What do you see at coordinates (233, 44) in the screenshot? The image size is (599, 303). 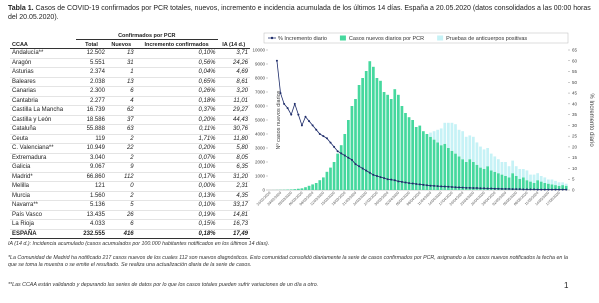 I see `column-header: IA (14 d.)` at bounding box center [233, 44].